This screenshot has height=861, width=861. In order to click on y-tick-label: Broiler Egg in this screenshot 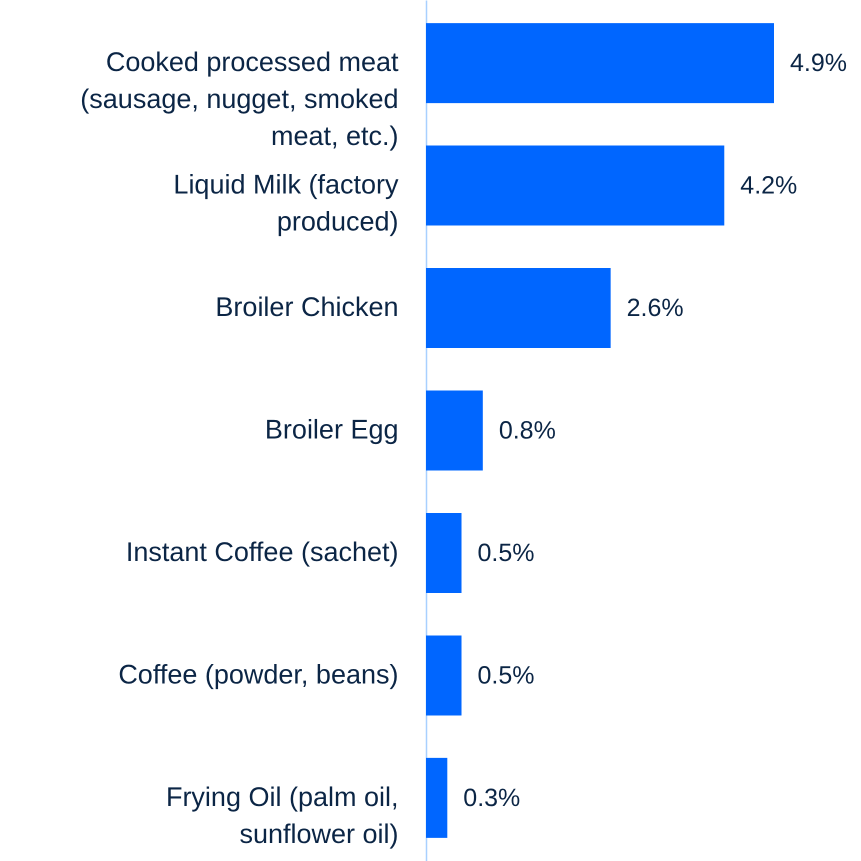, I will do `click(331, 429)`.